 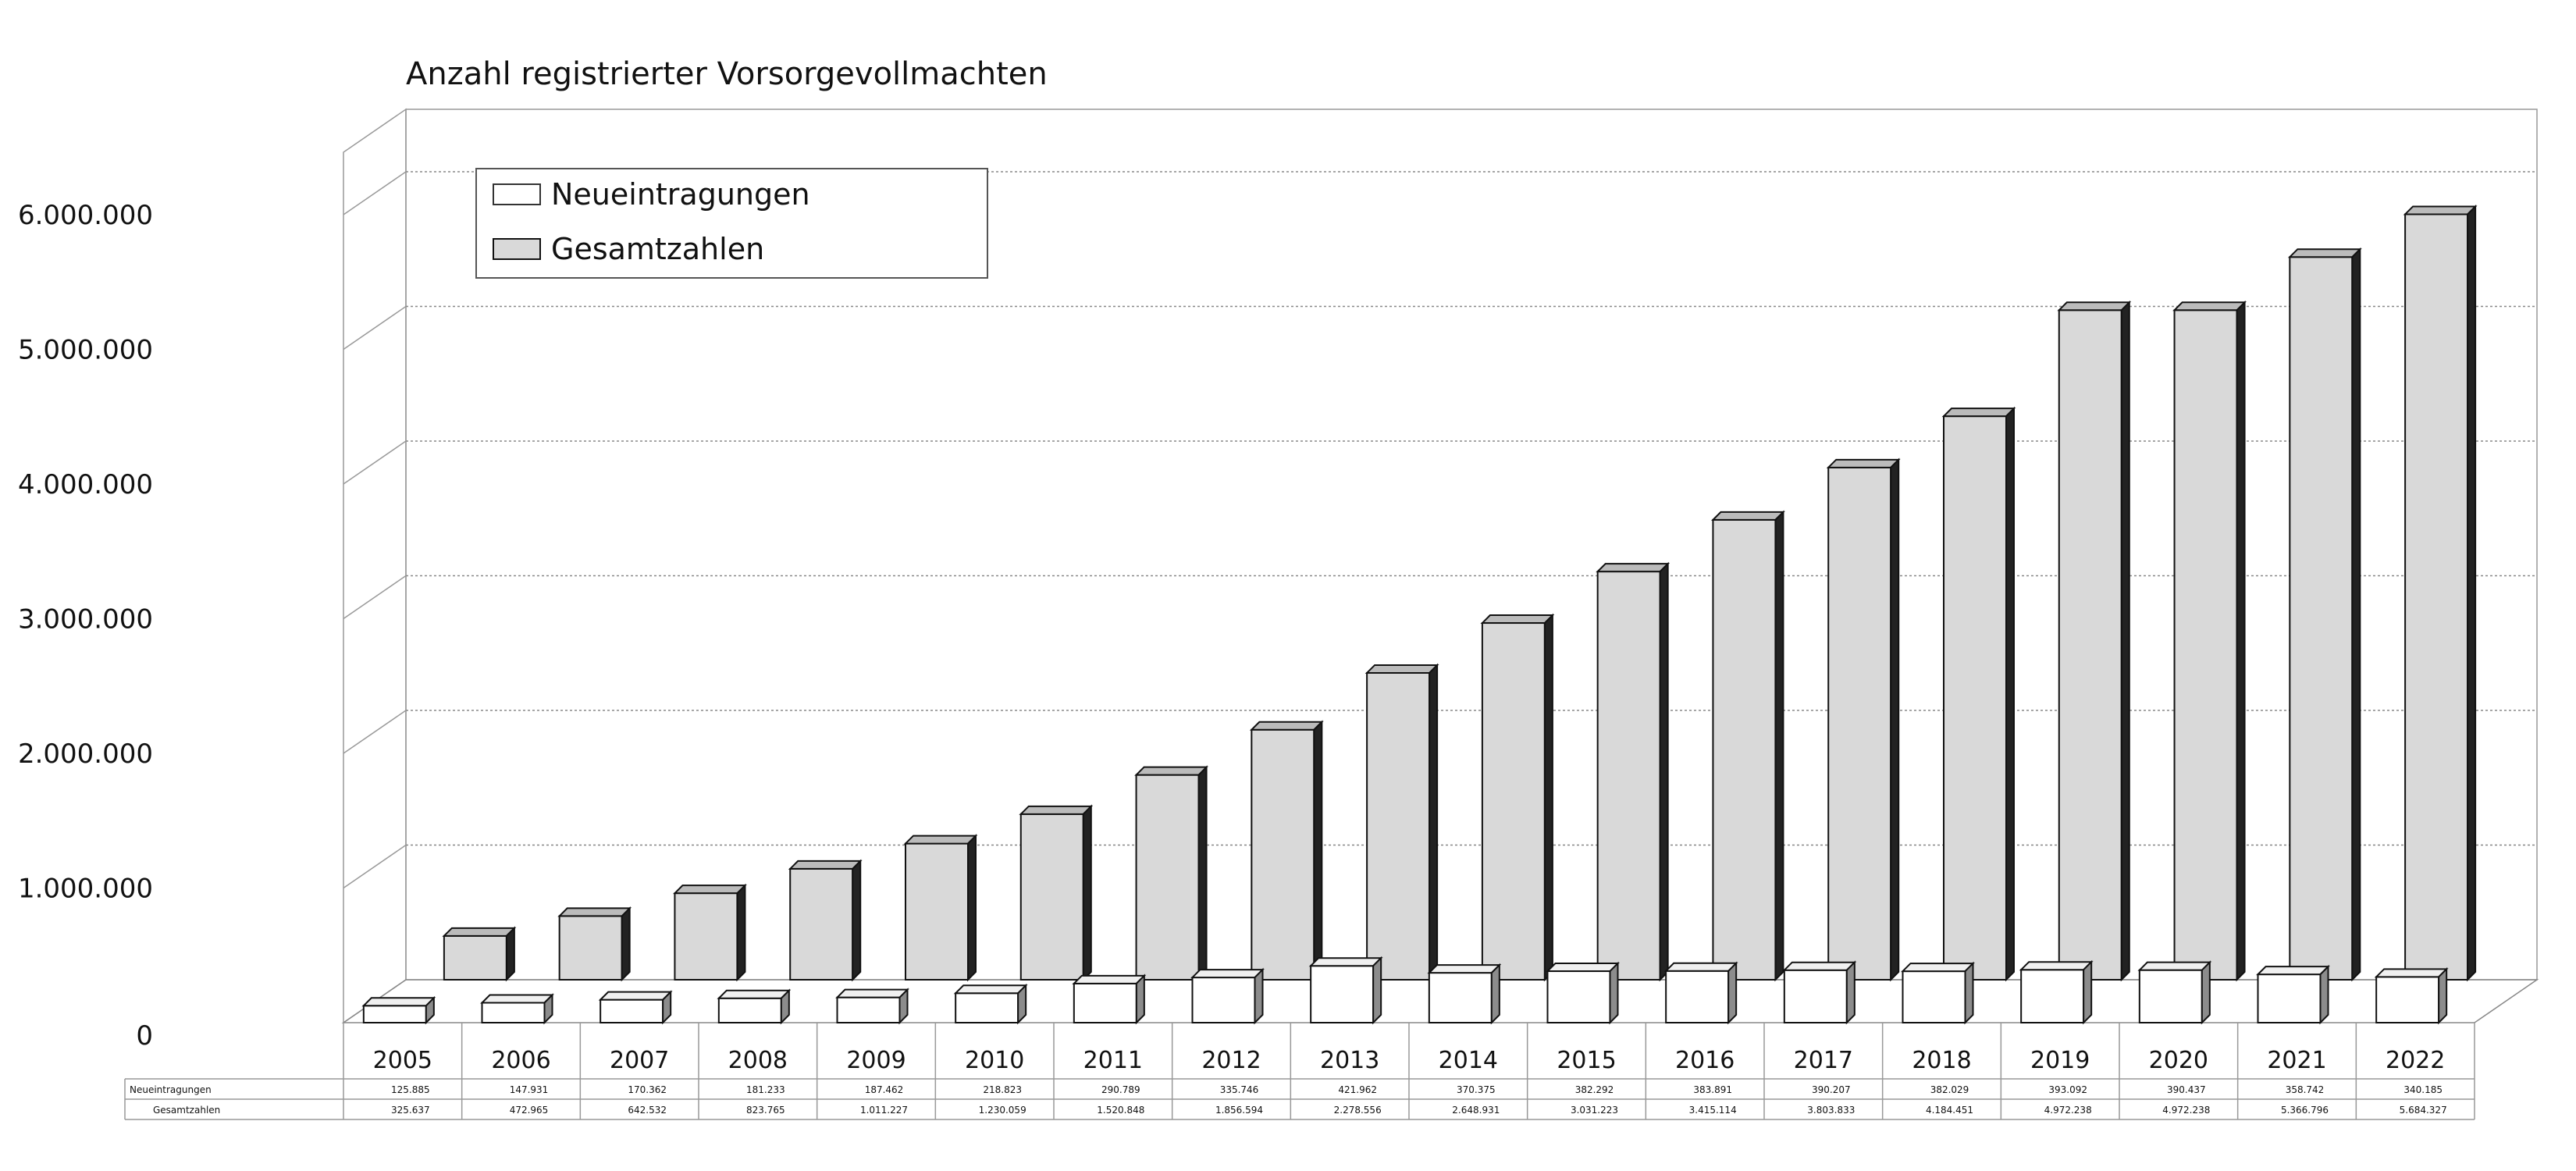 I want to click on data-label: 358.742, so click(x=2305, y=1089).